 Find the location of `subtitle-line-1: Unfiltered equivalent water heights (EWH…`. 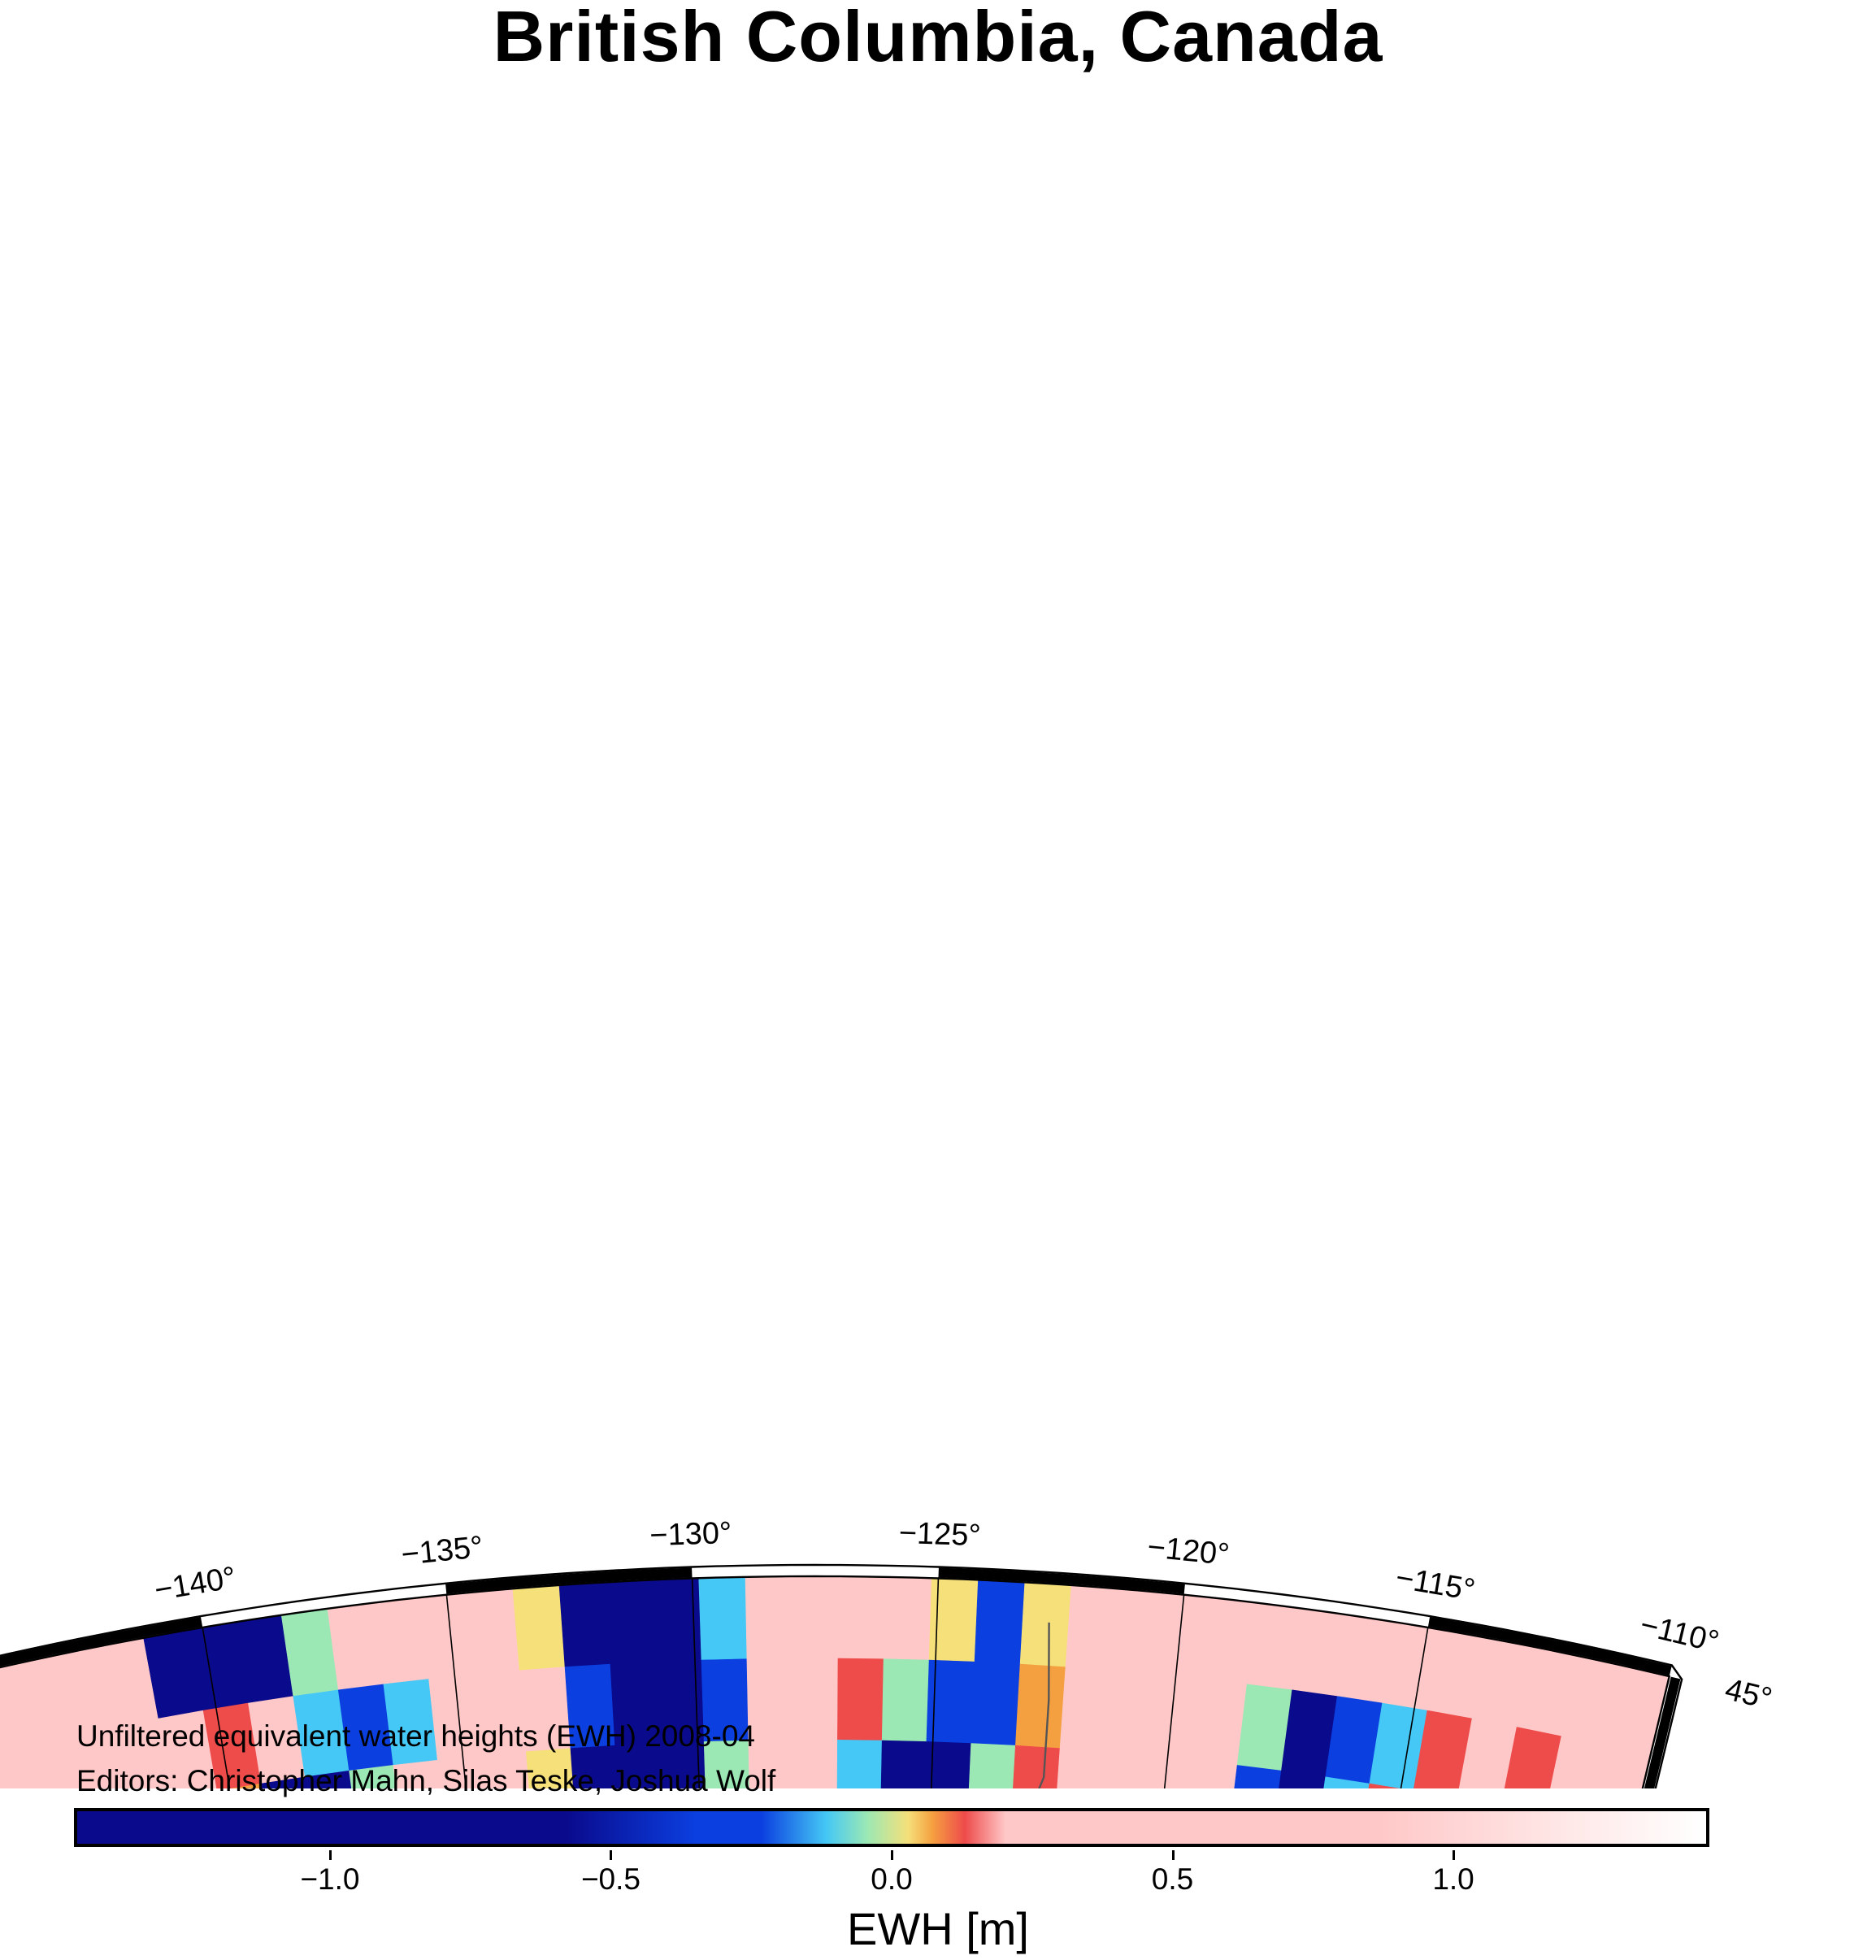

subtitle-line-1: Unfiltered equivalent water heights (EWH… is located at coordinates (415, 1736).